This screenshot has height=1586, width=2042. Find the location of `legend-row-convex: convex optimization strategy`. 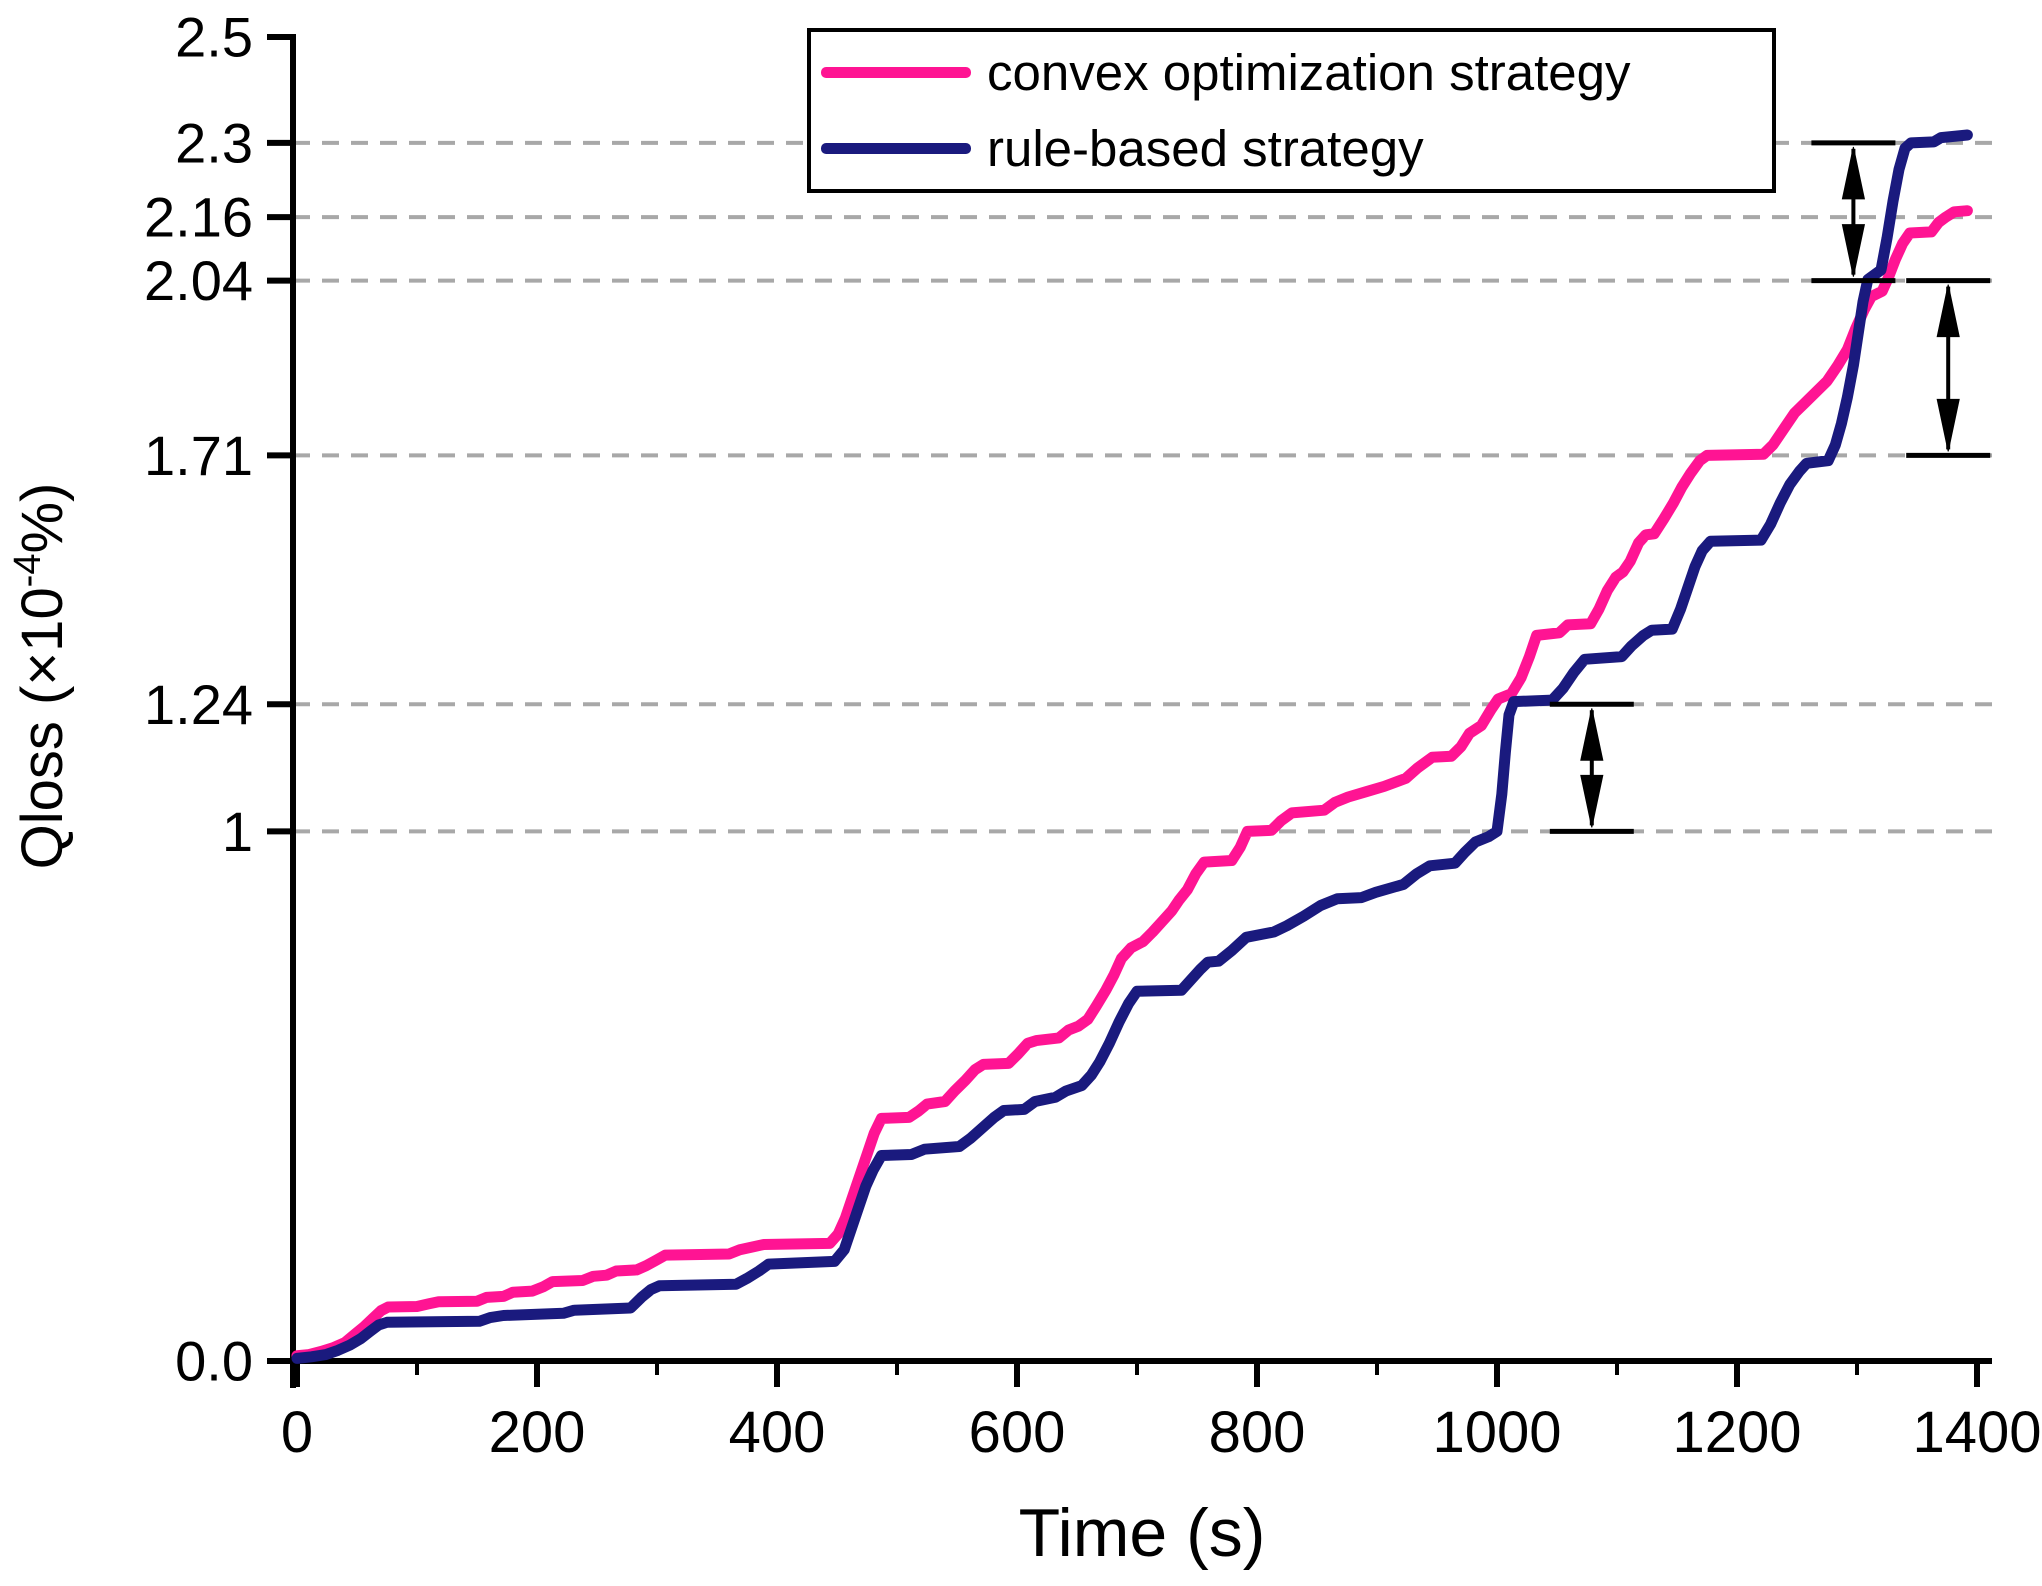

legend-row-convex: convex optimization strategy is located at coordinates (1291, 73).